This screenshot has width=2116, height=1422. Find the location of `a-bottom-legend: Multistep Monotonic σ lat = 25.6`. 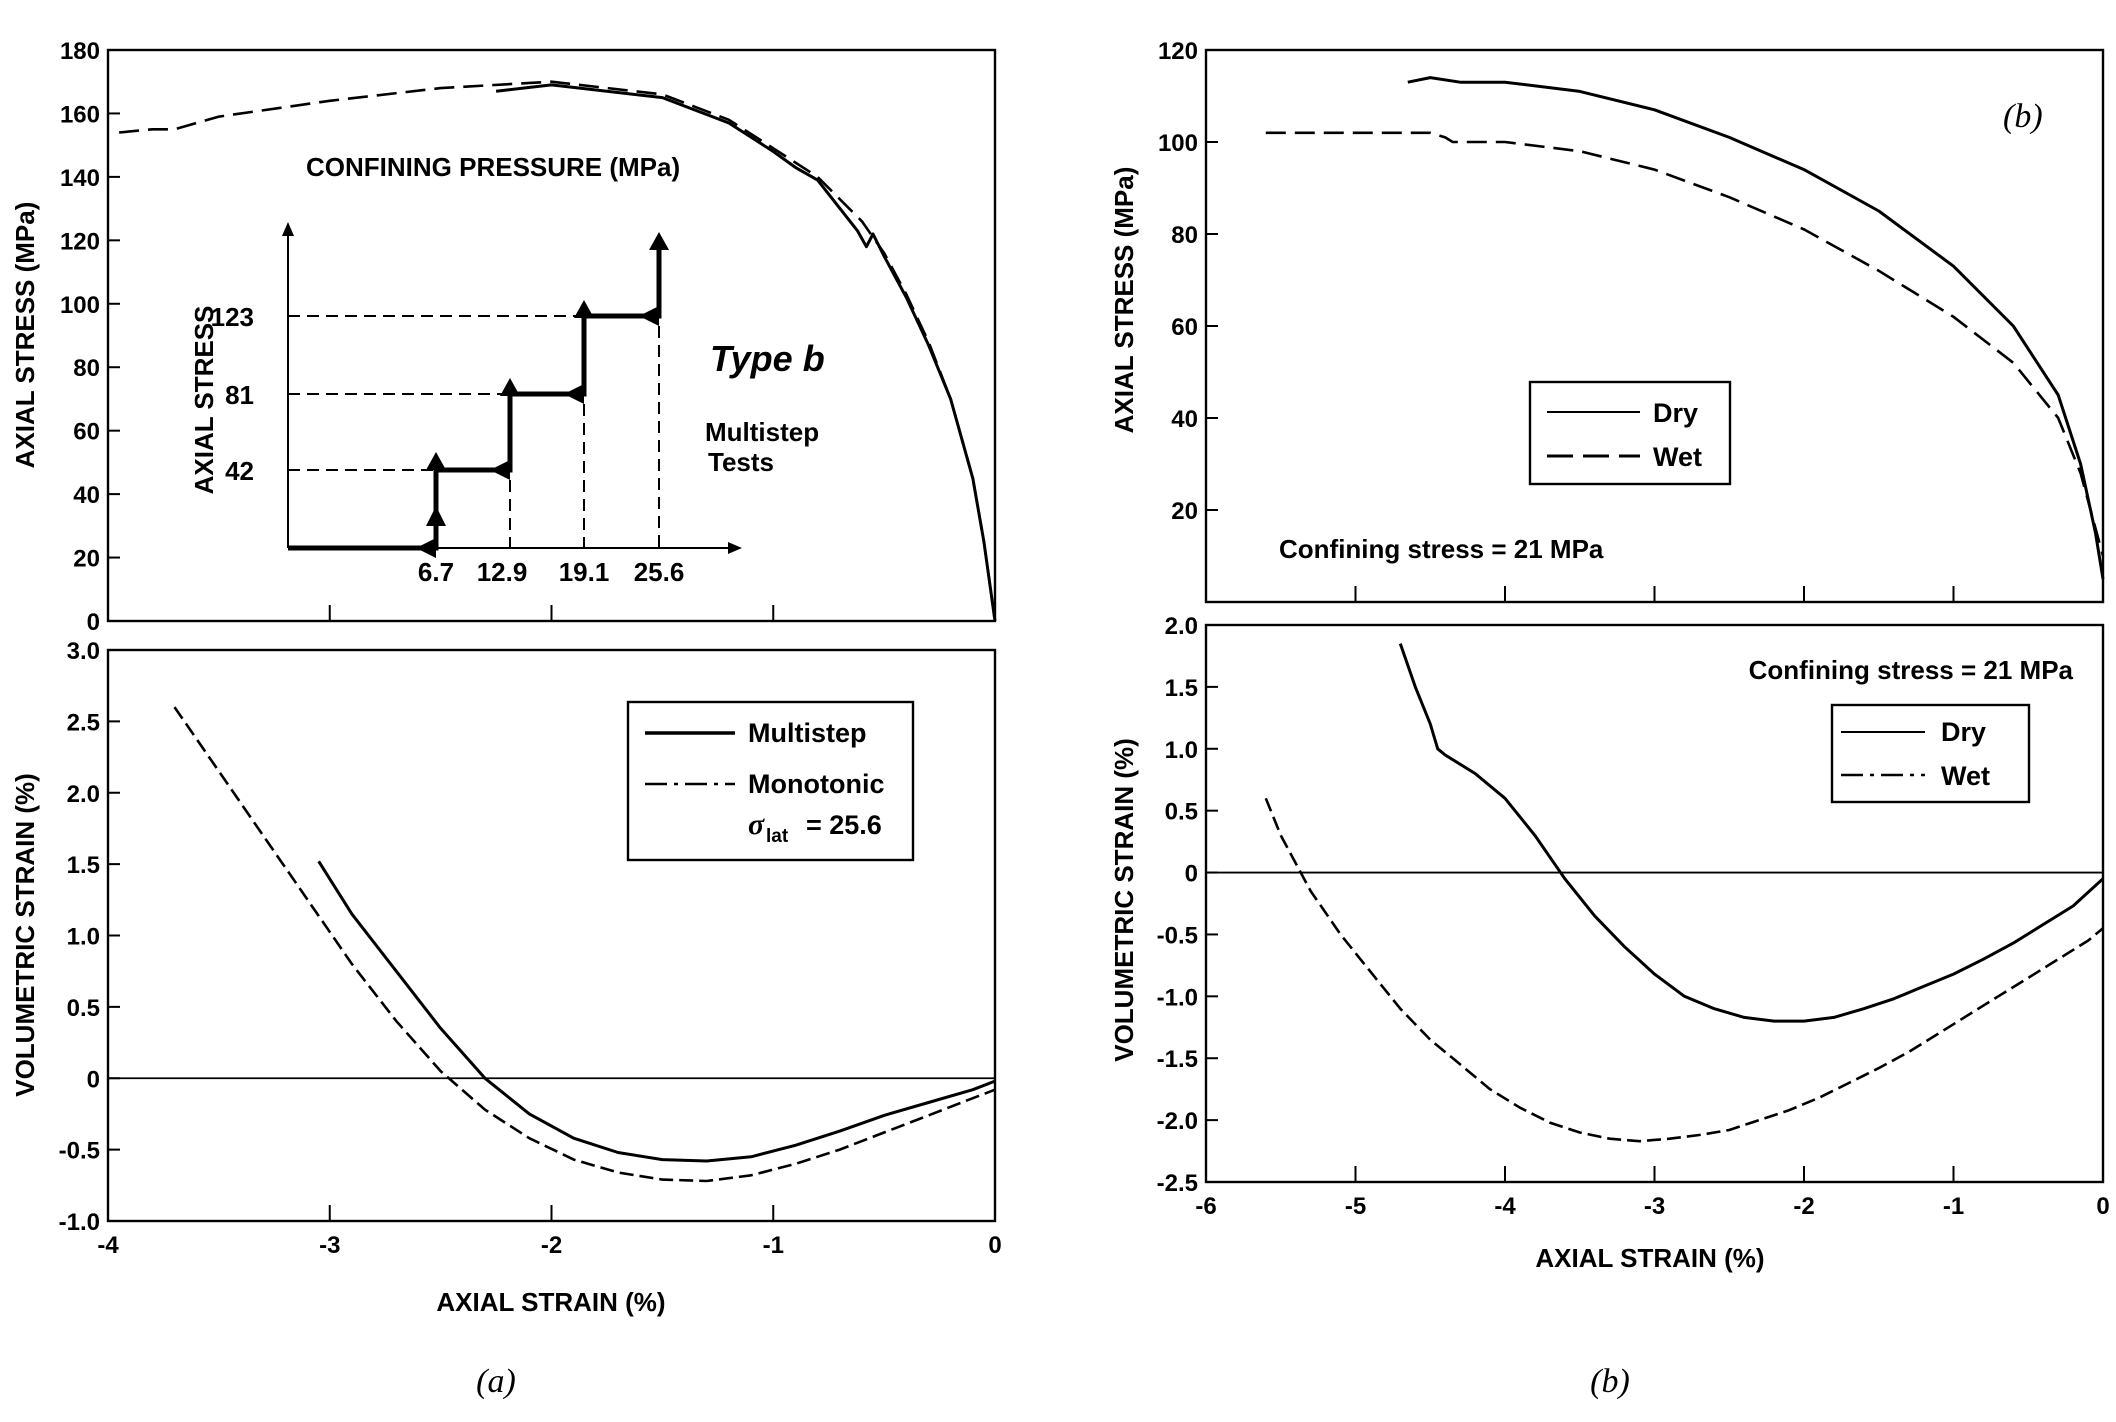

a-bottom-legend: Multistep Monotonic σ lat = 25.6 is located at coordinates (770, 781).